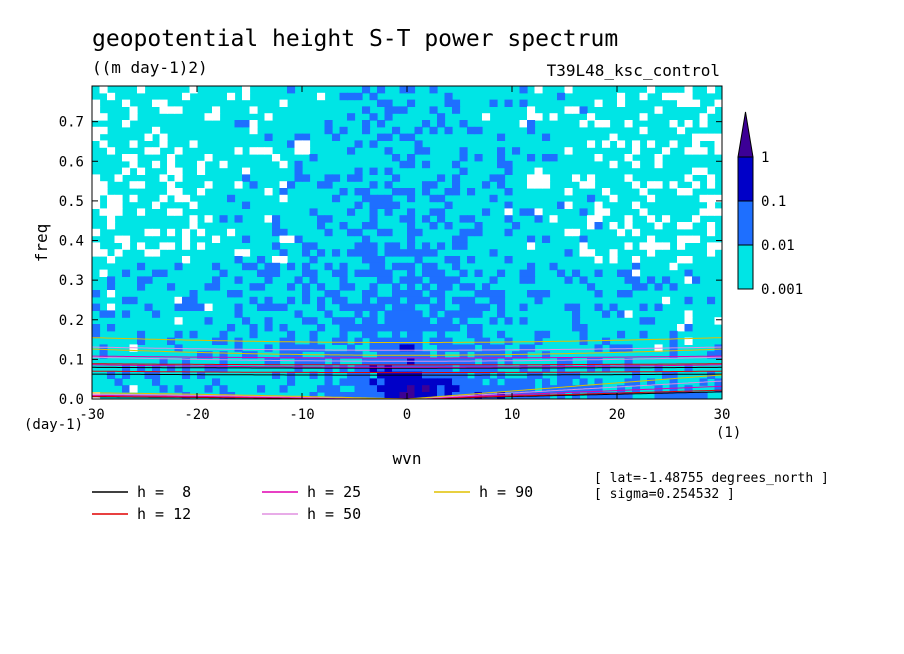 This screenshot has height=654, width=904. Describe the element at coordinates (633, 70) in the screenshot. I see `experiment-label: T39L48_ksc_control` at that location.